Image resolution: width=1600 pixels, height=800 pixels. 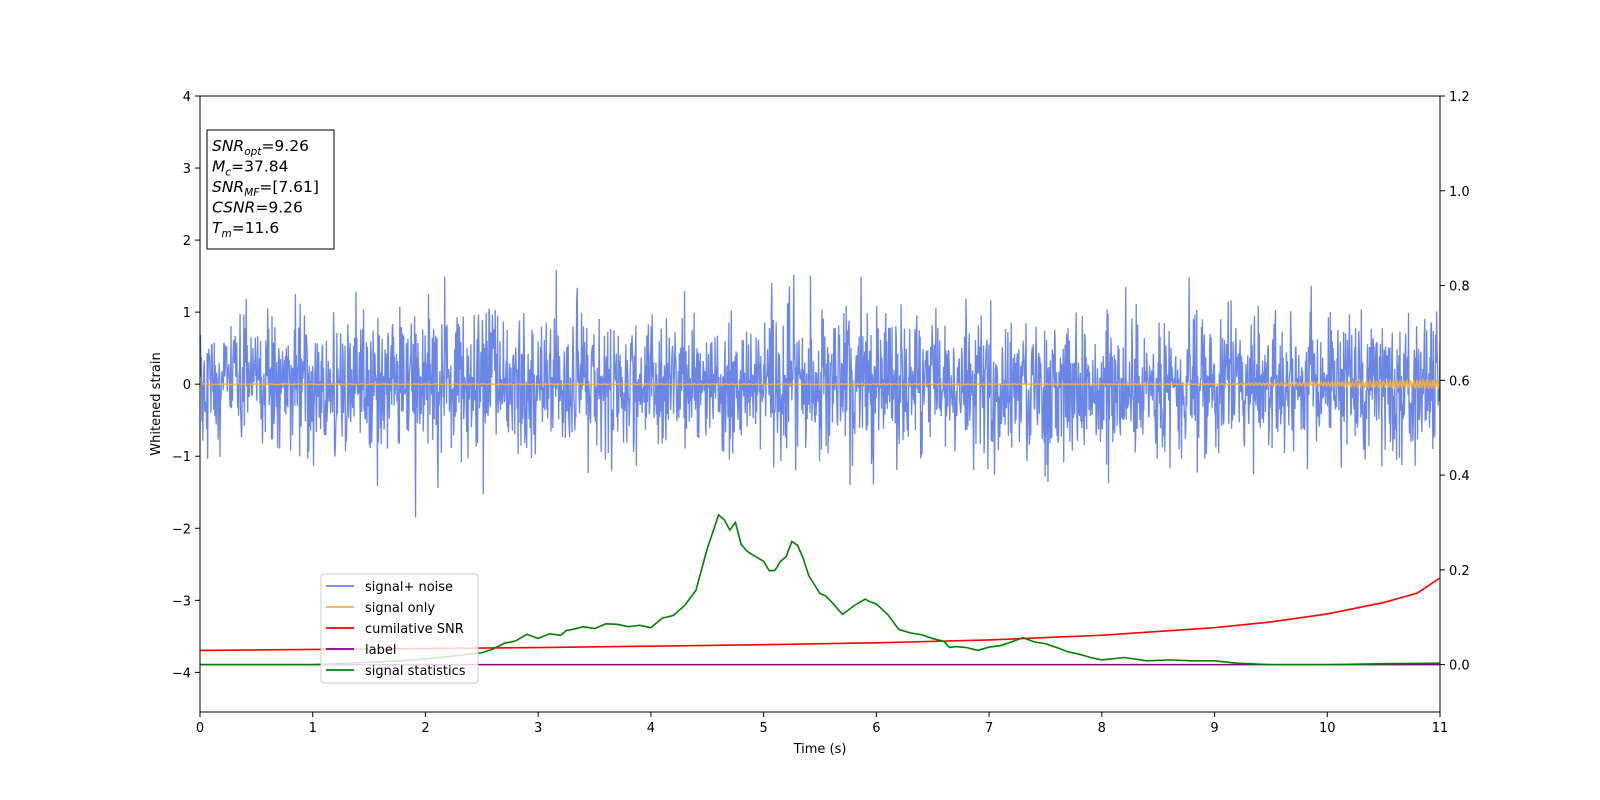 What do you see at coordinates (989, 728) in the screenshot?
I see `x-tick-label: 7` at bounding box center [989, 728].